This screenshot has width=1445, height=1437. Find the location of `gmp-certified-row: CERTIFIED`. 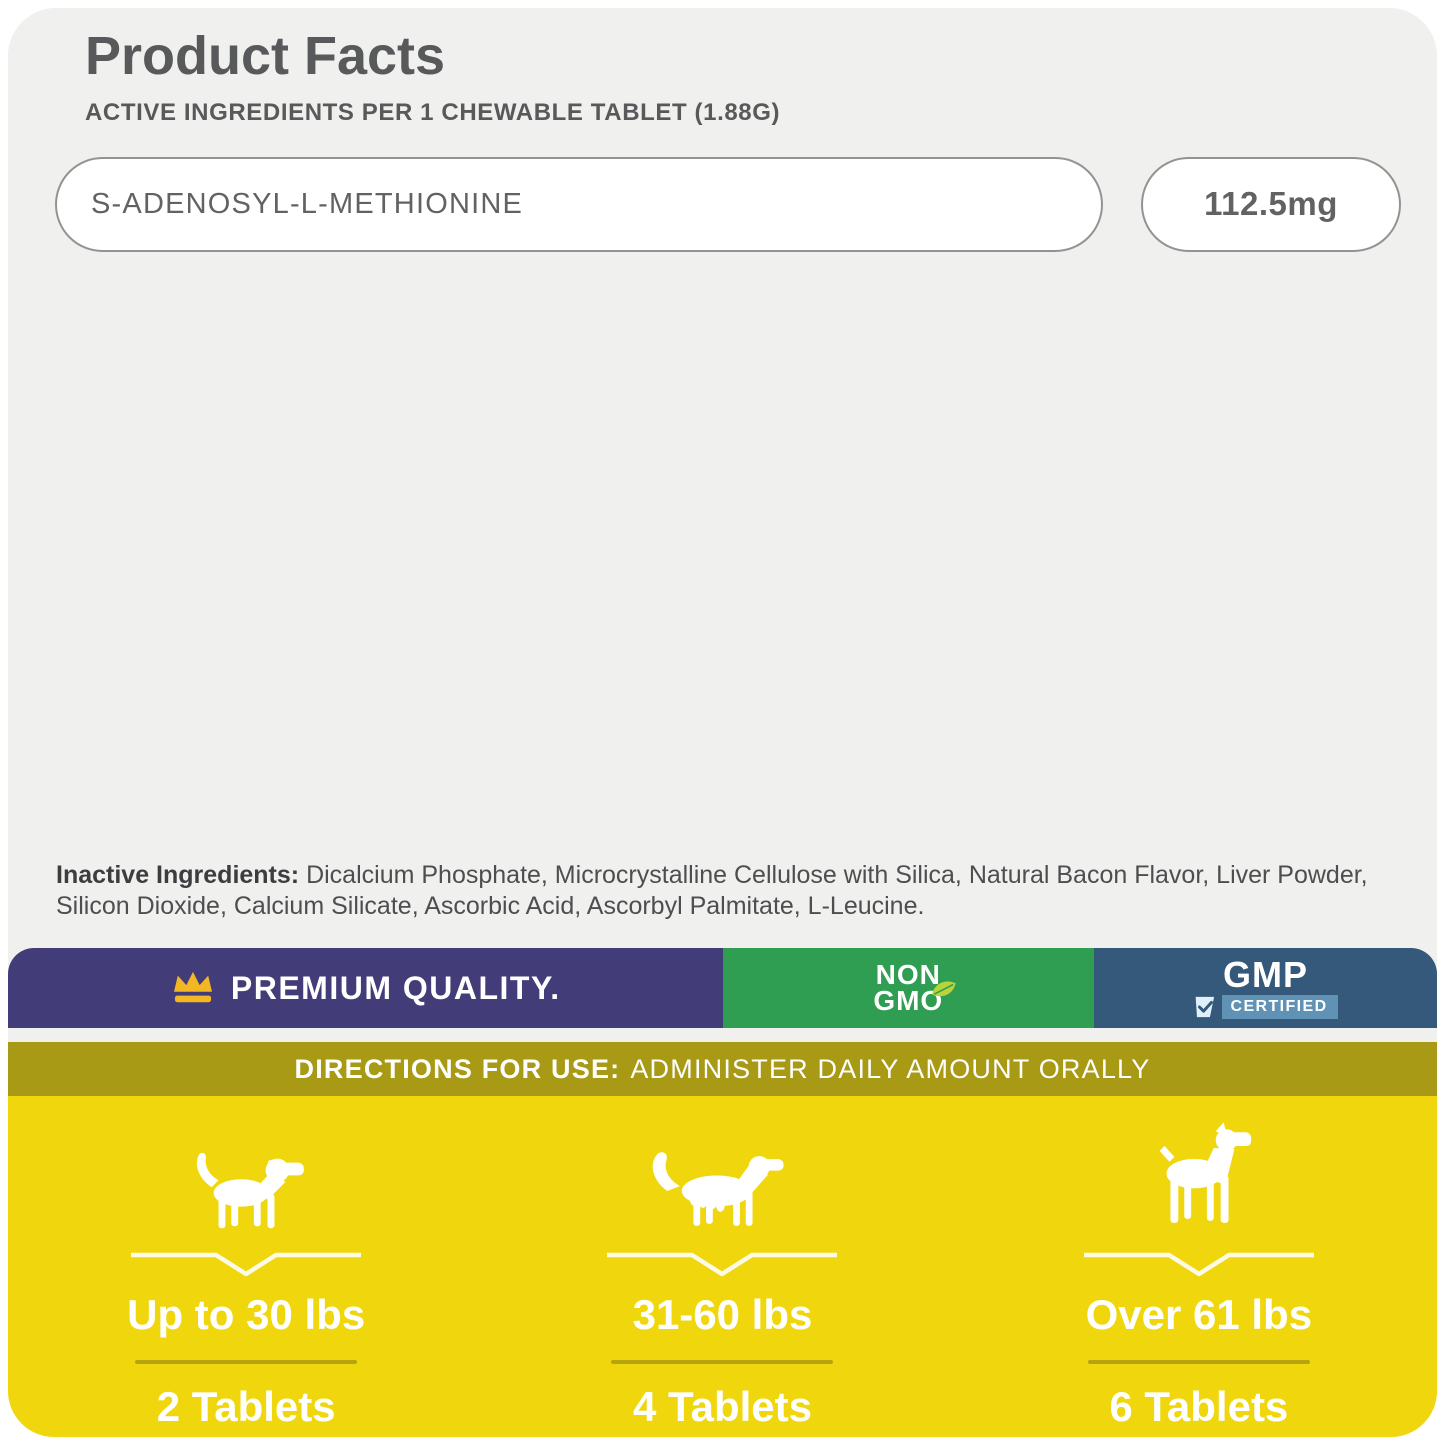

gmp-certified-row: CERTIFIED is located at coordinates (1265, 1007).